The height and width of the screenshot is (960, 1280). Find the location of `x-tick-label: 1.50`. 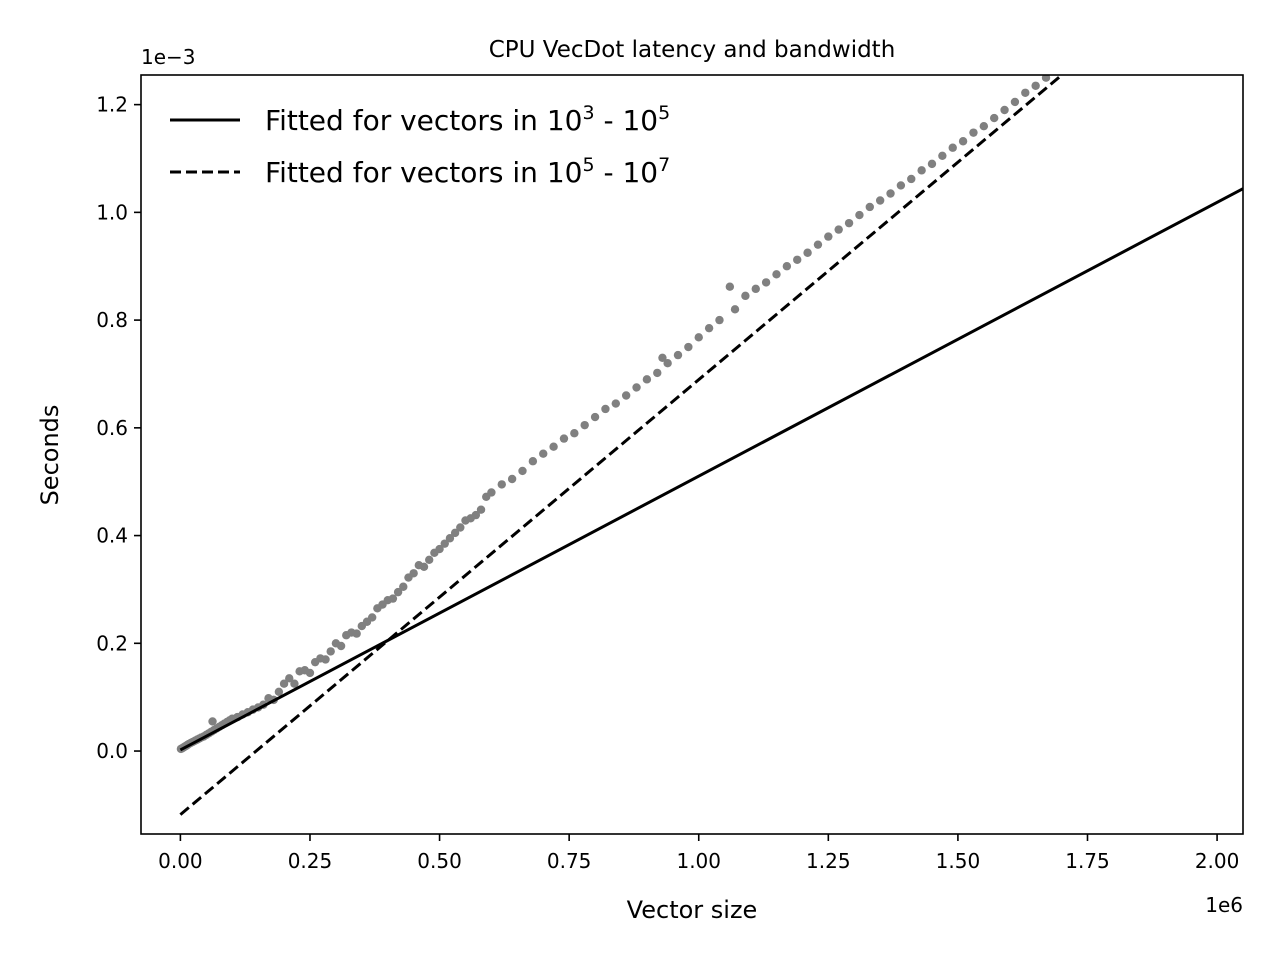

x-tick-label: 1.50 is located at coordinates (958, 861).